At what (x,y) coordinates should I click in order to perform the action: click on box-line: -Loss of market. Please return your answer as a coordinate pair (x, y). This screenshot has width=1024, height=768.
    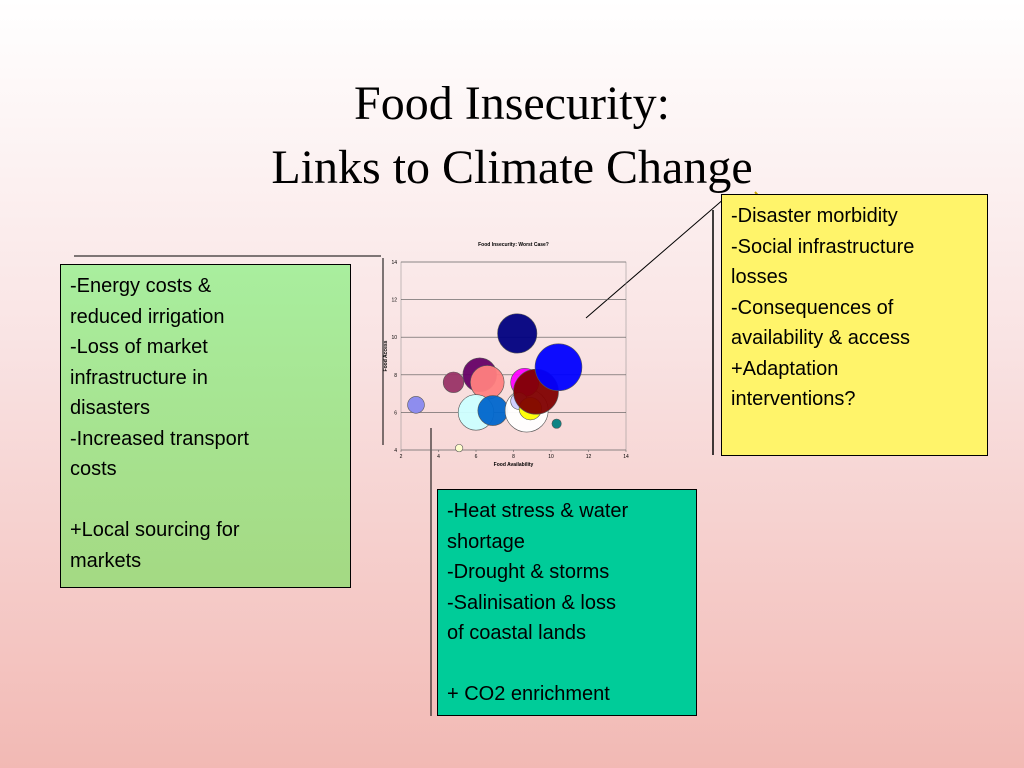
    Looking at the image, I should click on (139, 347).